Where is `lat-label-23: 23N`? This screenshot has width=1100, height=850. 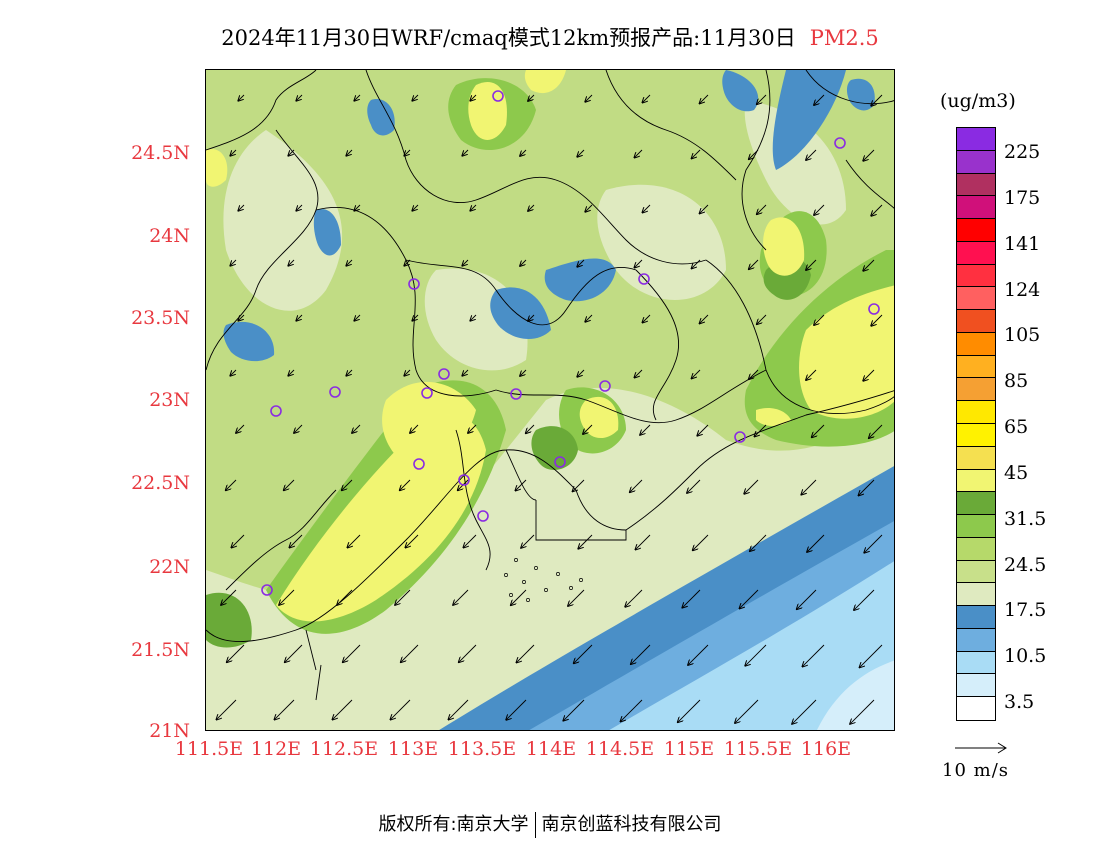 lat-label-23: 23N is located at coordinates (169, 400).